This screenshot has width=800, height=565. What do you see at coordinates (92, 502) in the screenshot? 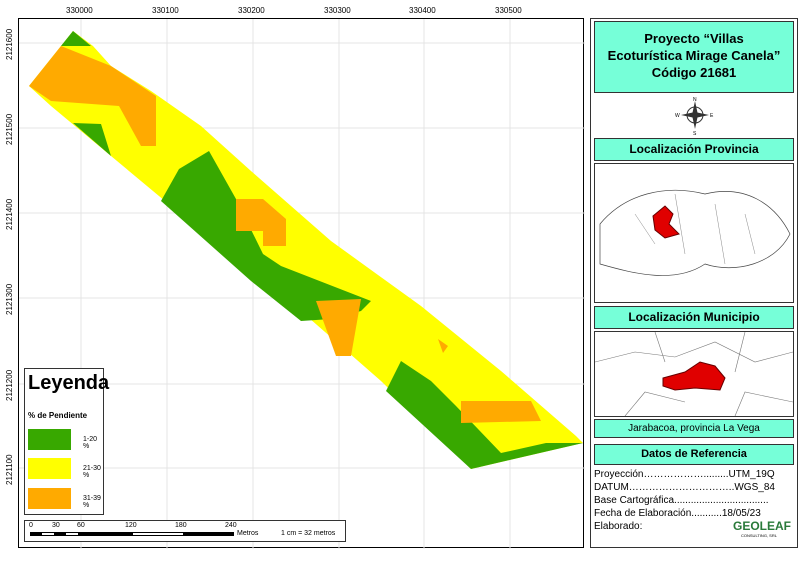
I see `legend-label: 31-39 %` at bounding box center [92, 502].